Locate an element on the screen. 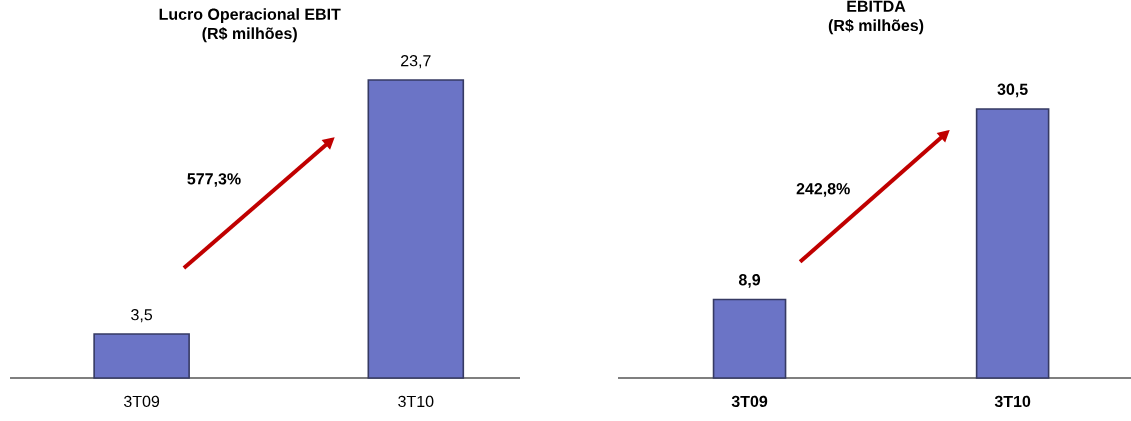 Image resolution: width=1131 pixels, height=421 pixels. annotation: 577,3% is located at coordinates (214, 180).